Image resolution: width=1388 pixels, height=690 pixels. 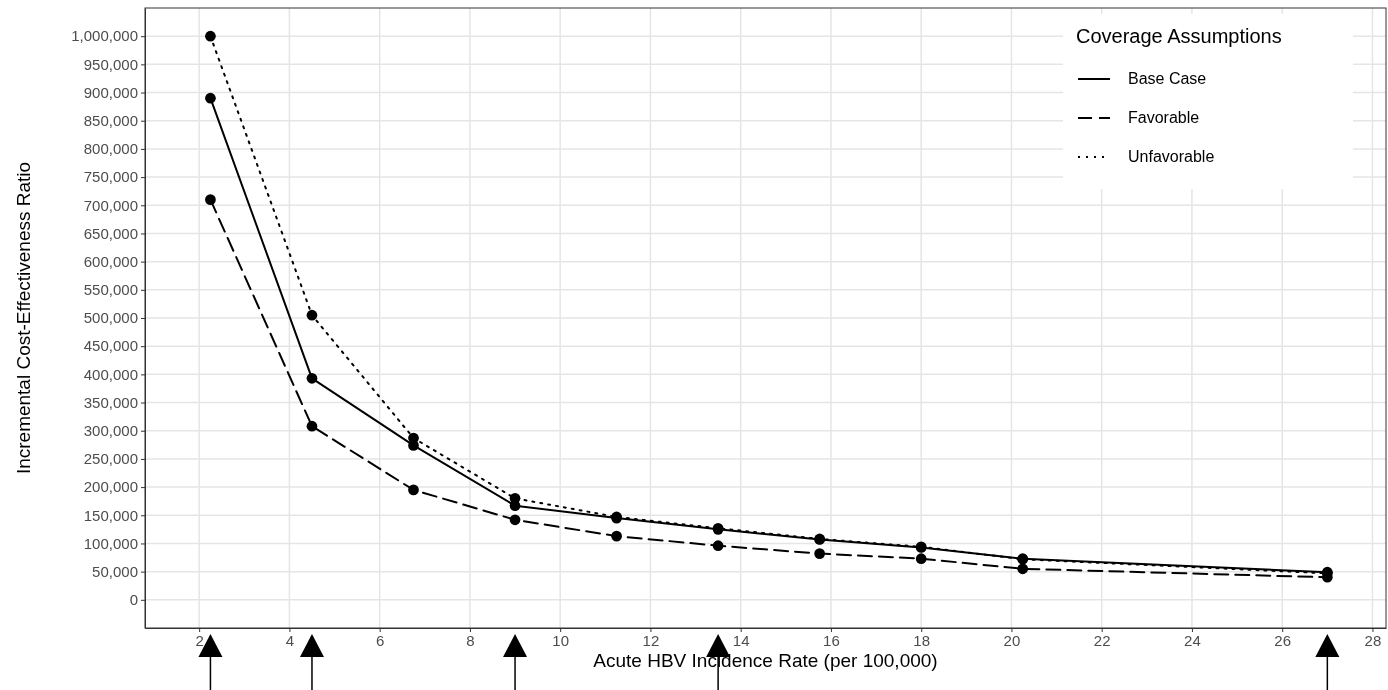 I want to click on legend-label: Base Case, so click(x=1167, y=78).